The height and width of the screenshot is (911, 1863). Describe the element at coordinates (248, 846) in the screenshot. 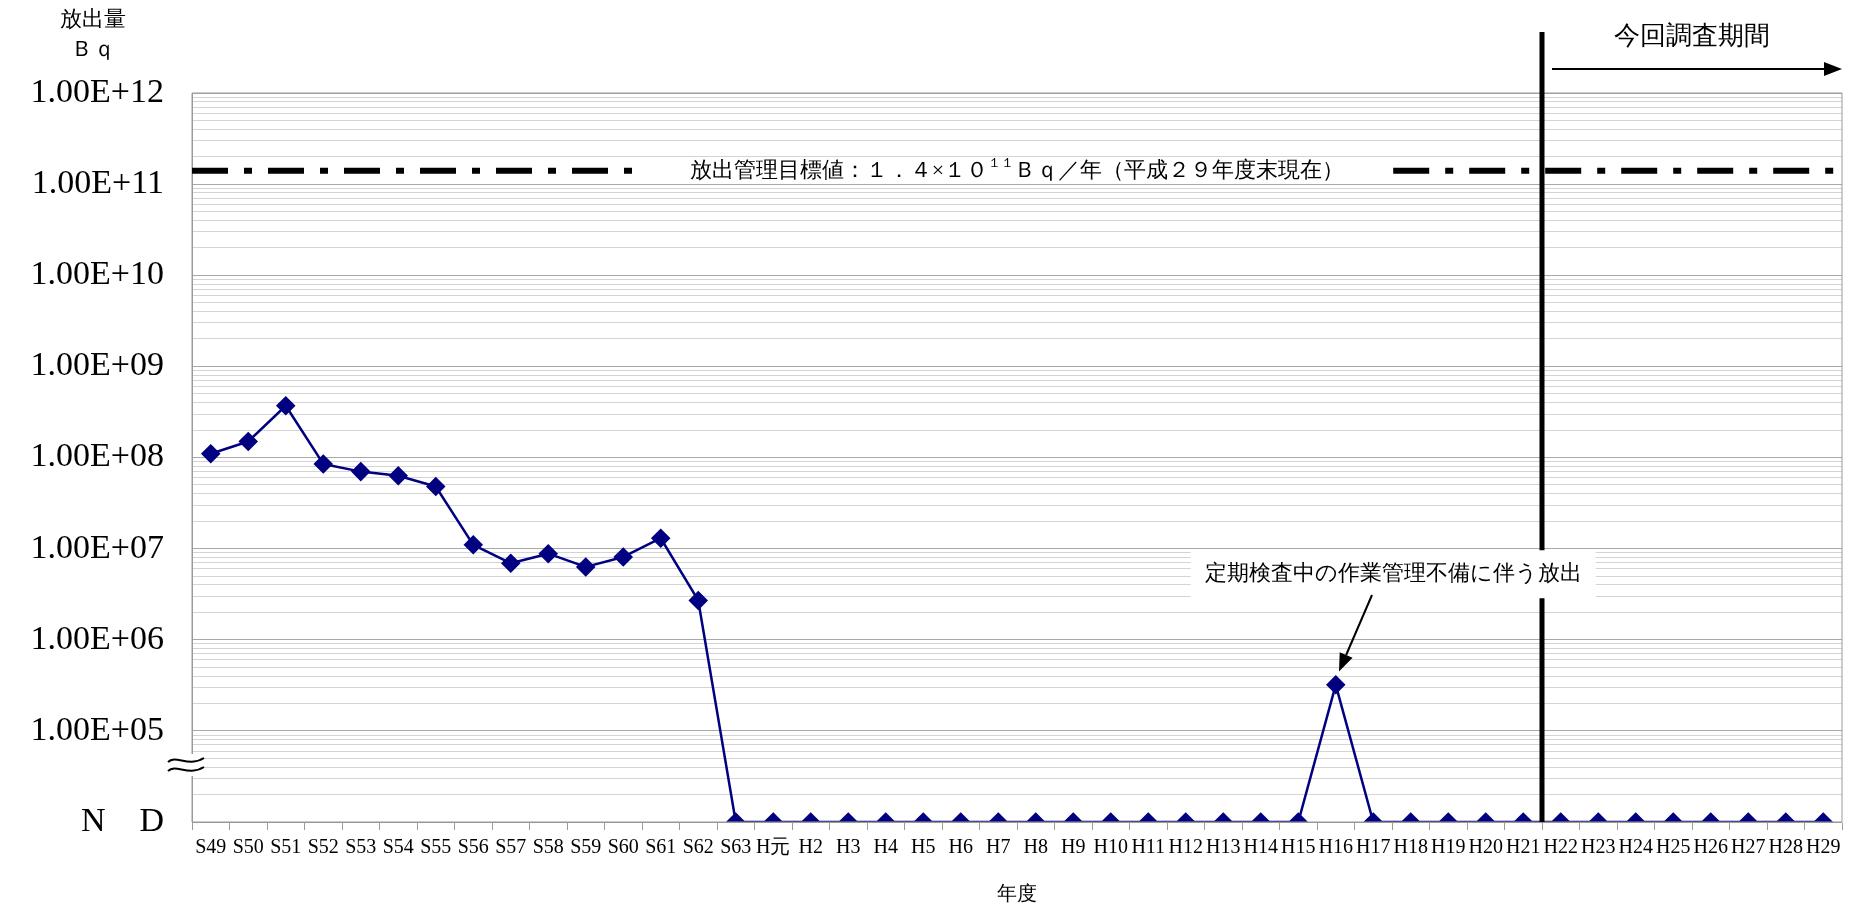

I see `x-tick-label: S50` at that location.